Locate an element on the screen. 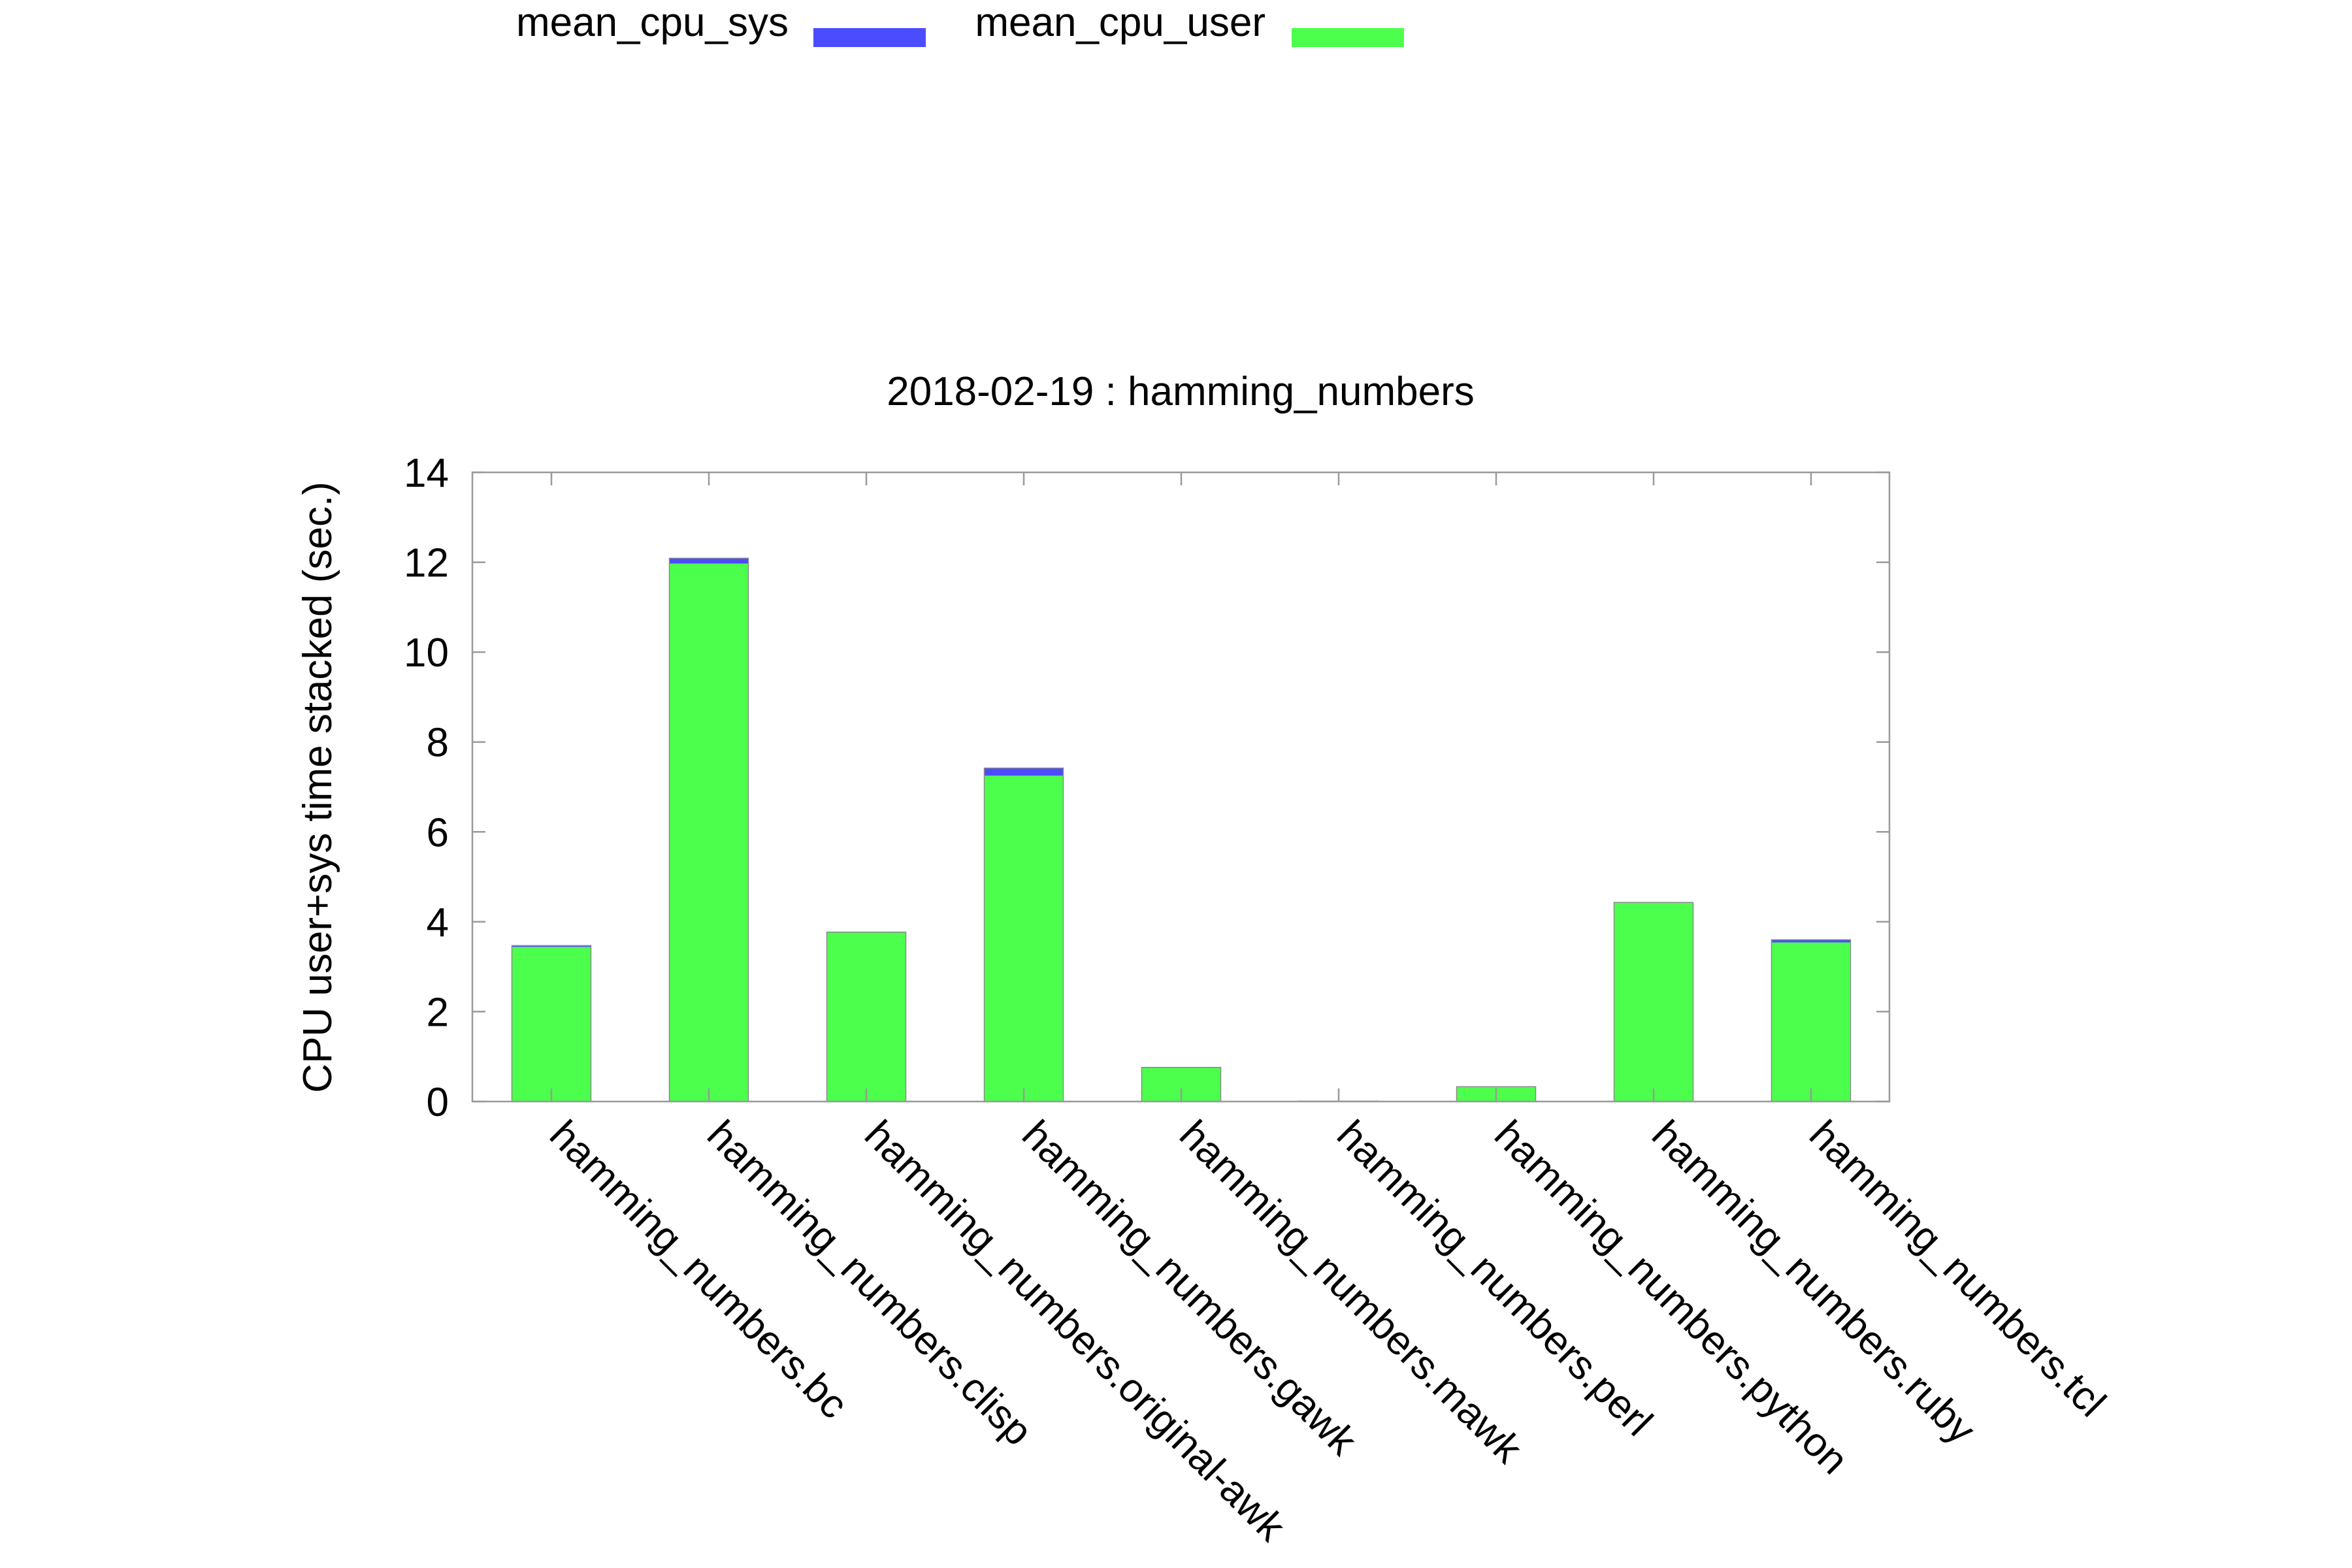 This screenshot has width=2352, height=1568. bar-mean-cpu-user-hamming-numbers-original-awk is located at coordinates (866, 1017).